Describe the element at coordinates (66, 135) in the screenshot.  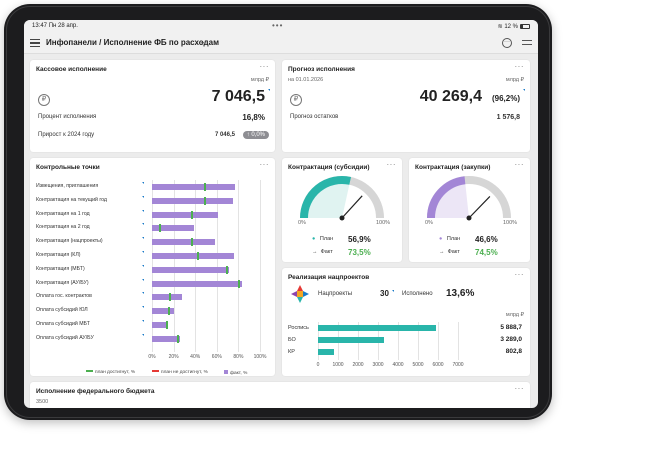
I see `growth-label: Прирост к 2024 году` at that location.